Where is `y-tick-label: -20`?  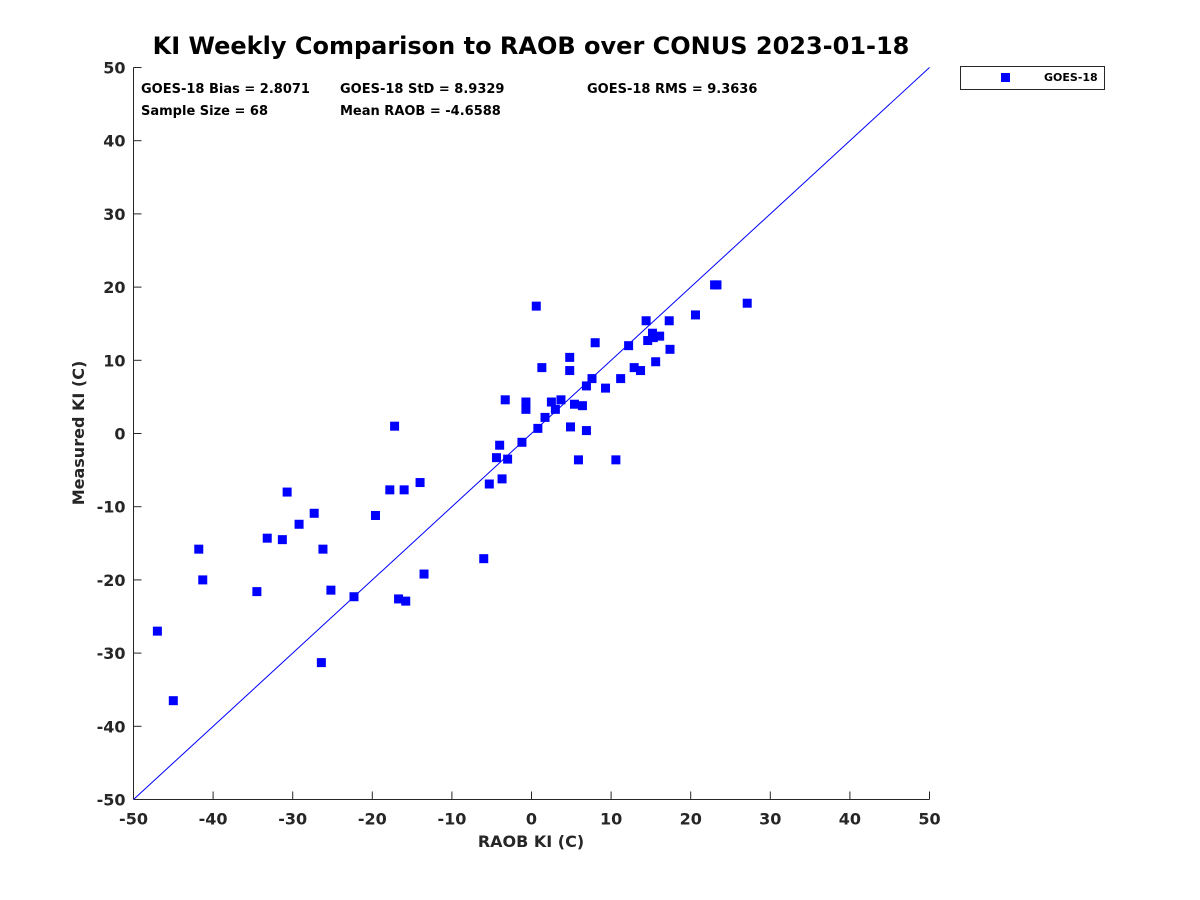 y-tick-label: -20 is located at coordinates (111, 580).